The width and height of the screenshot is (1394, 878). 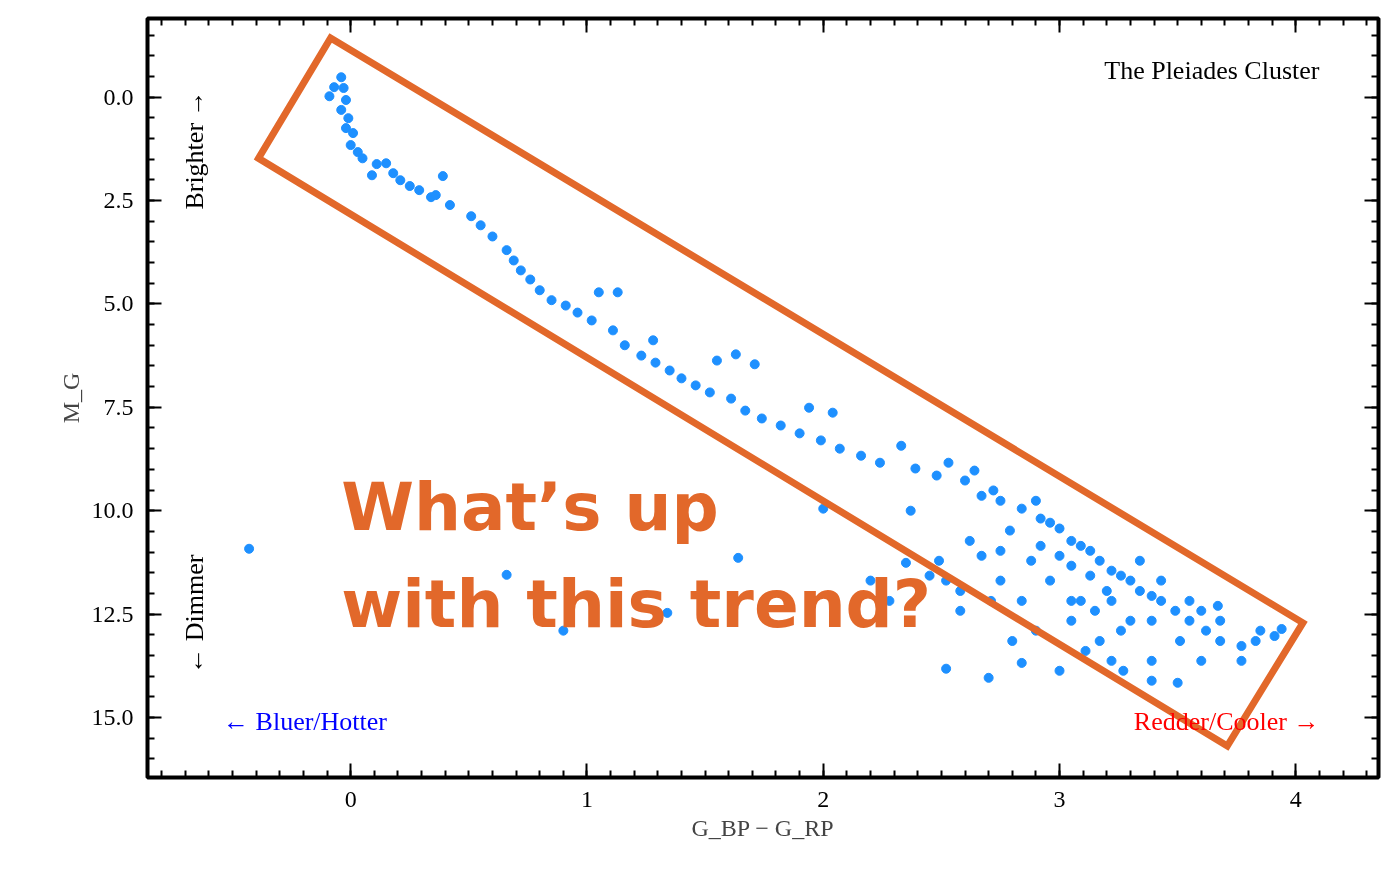 I want to click on annotation: The Pleiades Cluster, so click(x=1212, y=70).